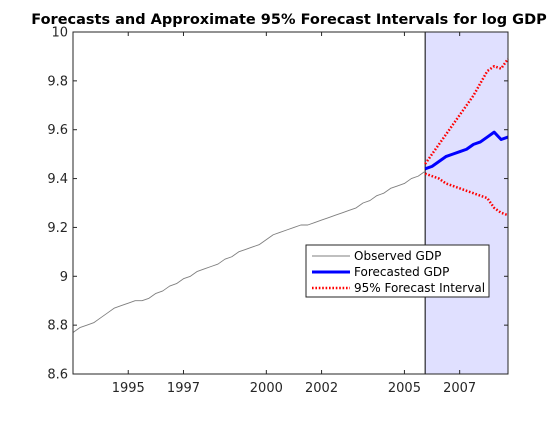 The height and width of the screenshot is (424, 560). I want to click on forecast-interval-lower-line, so click(466, 194).